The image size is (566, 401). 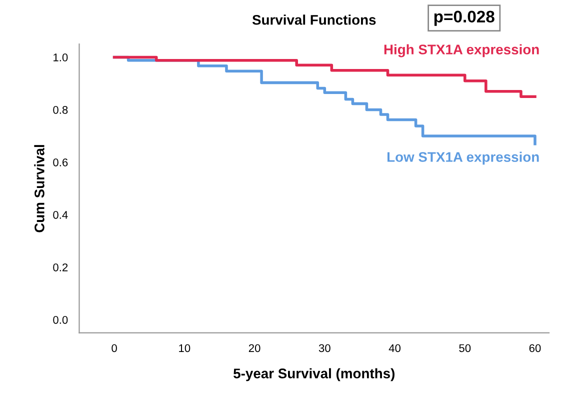 What do you see at coordinates (60, 162) in the screenshot?
I see `y-tick-label: 0.6` at bounding box center [60, 162].